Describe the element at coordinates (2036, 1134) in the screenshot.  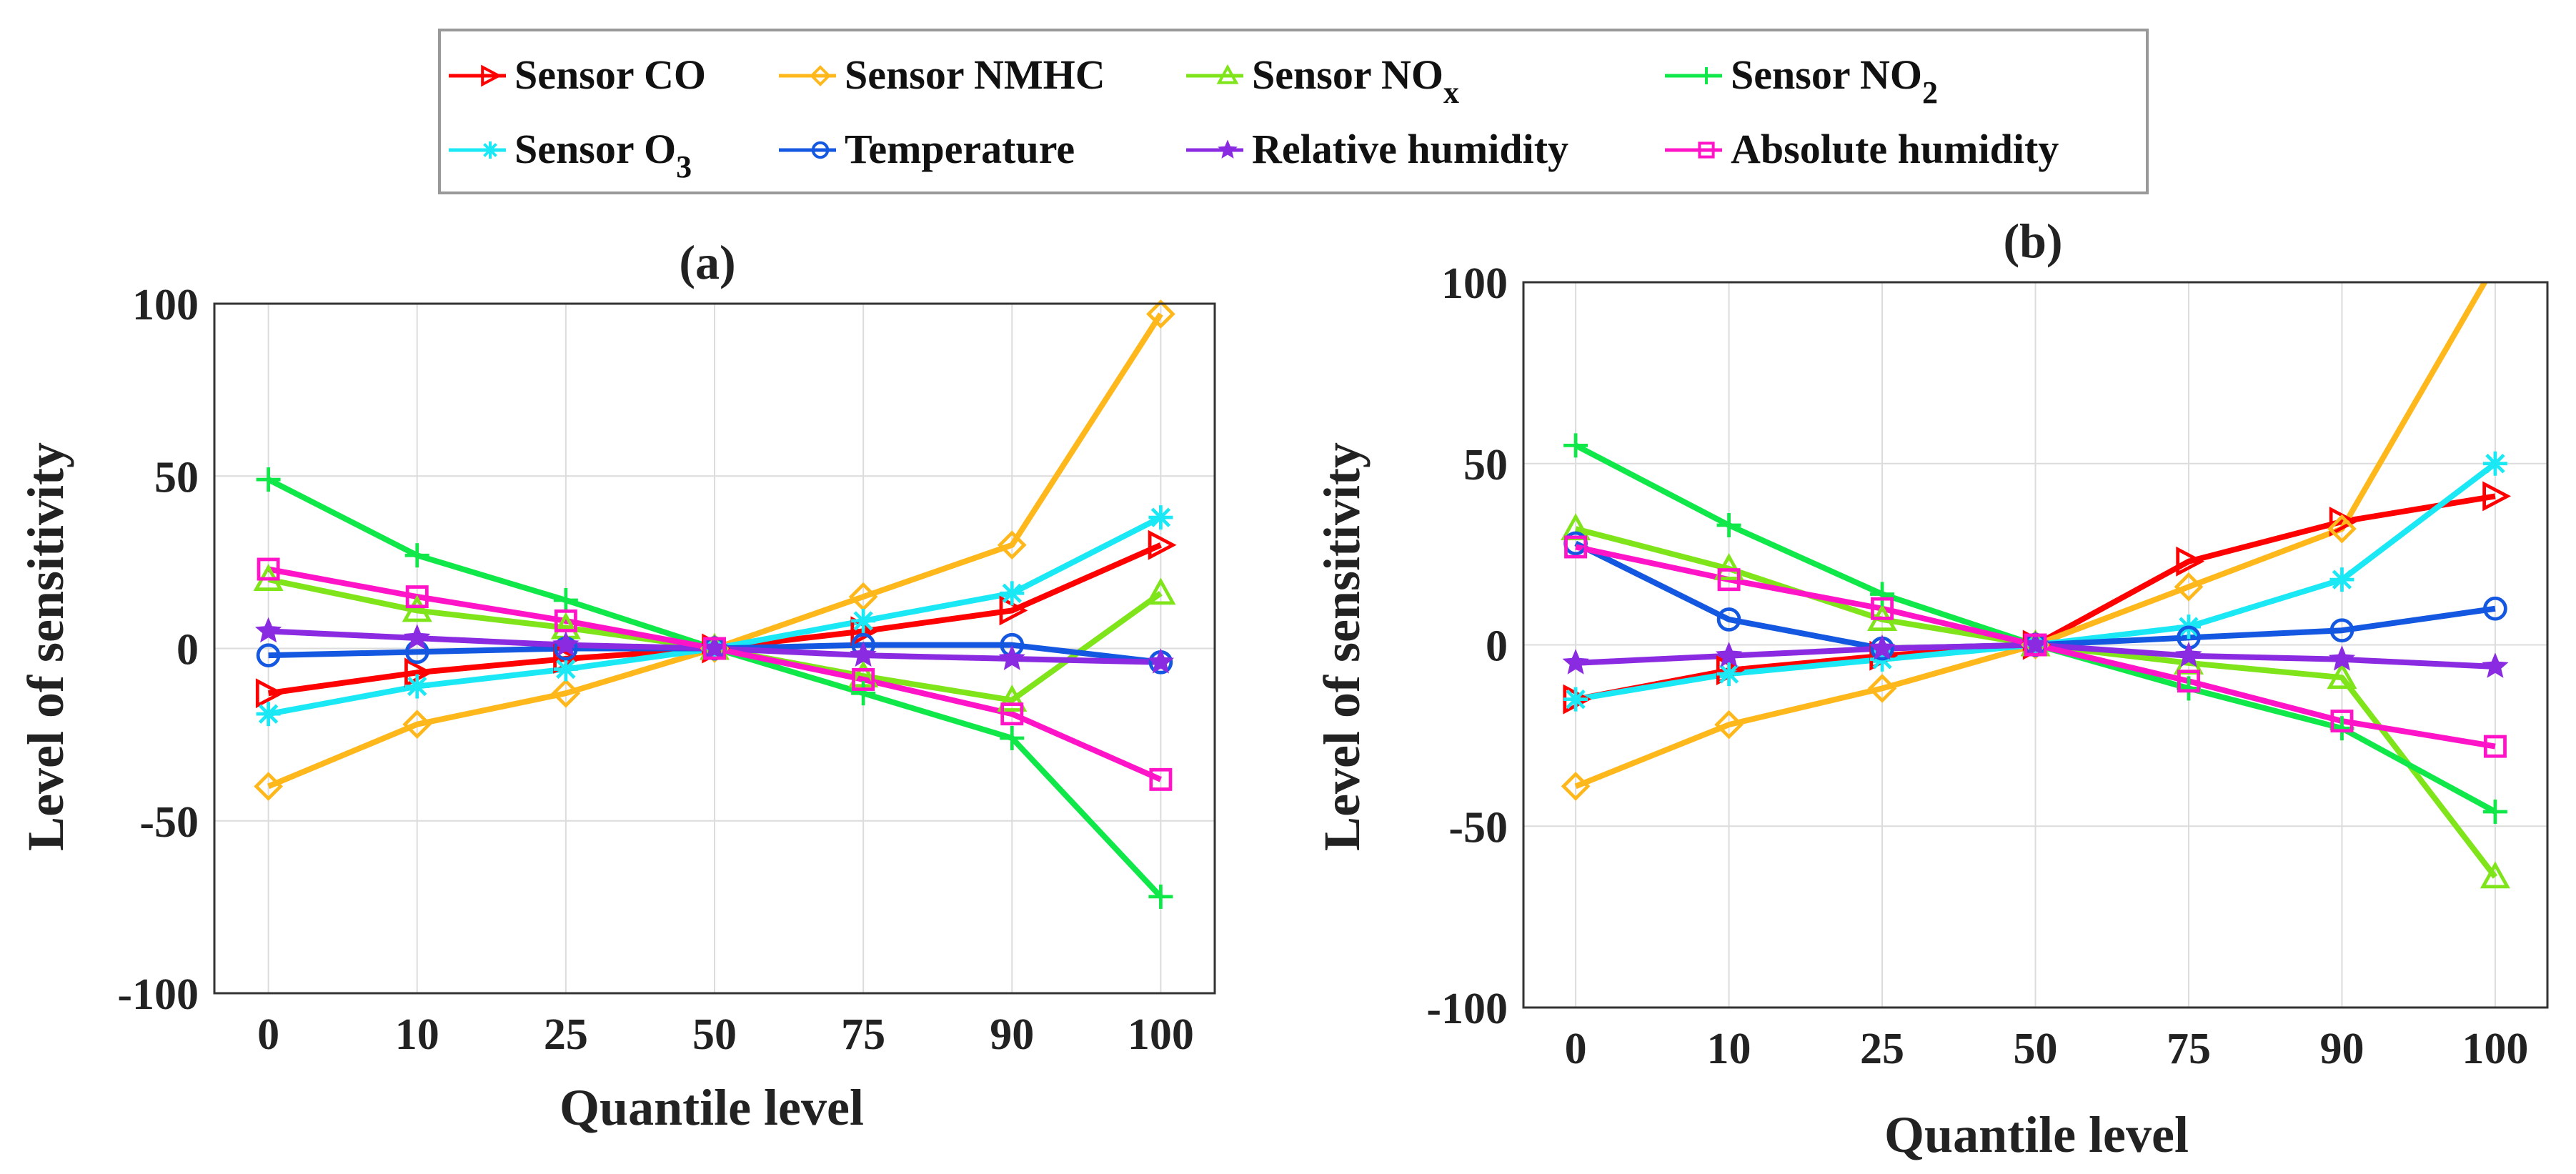
I see `chart-b-xlabel: Quantile level` at that location.